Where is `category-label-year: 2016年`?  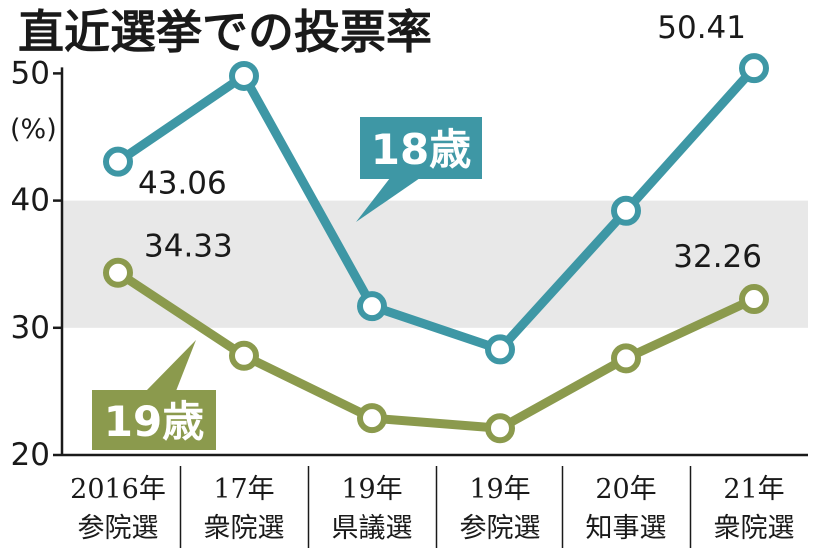 category-label-year: 2016年 is located at coordinates (118, 489).